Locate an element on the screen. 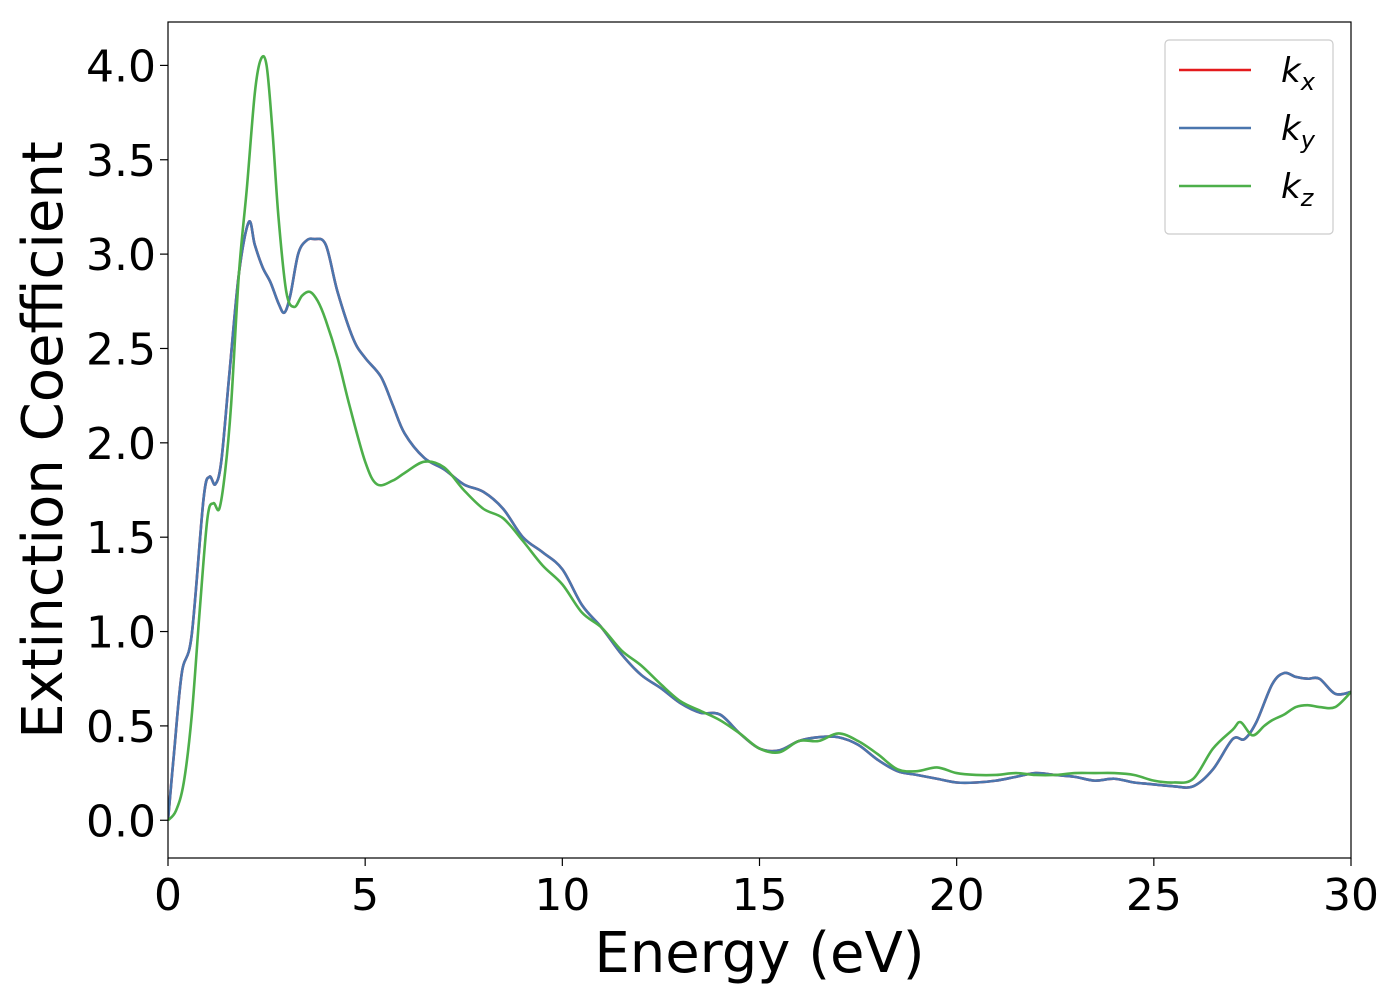 The image size is (1400, 1000). y-tick-label: 0.5 is located at coordinates (121, 727).